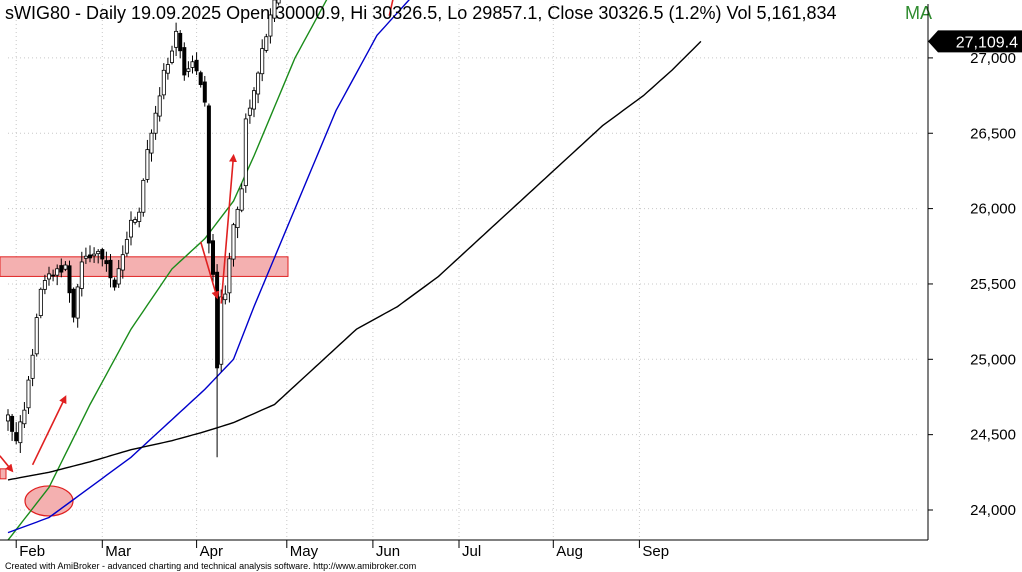 The image size is (1022, 572). What do you see at coordinates (304, 551) in the screenshot?
I see `x-tick-label: May` at bounding box center [304, 551].